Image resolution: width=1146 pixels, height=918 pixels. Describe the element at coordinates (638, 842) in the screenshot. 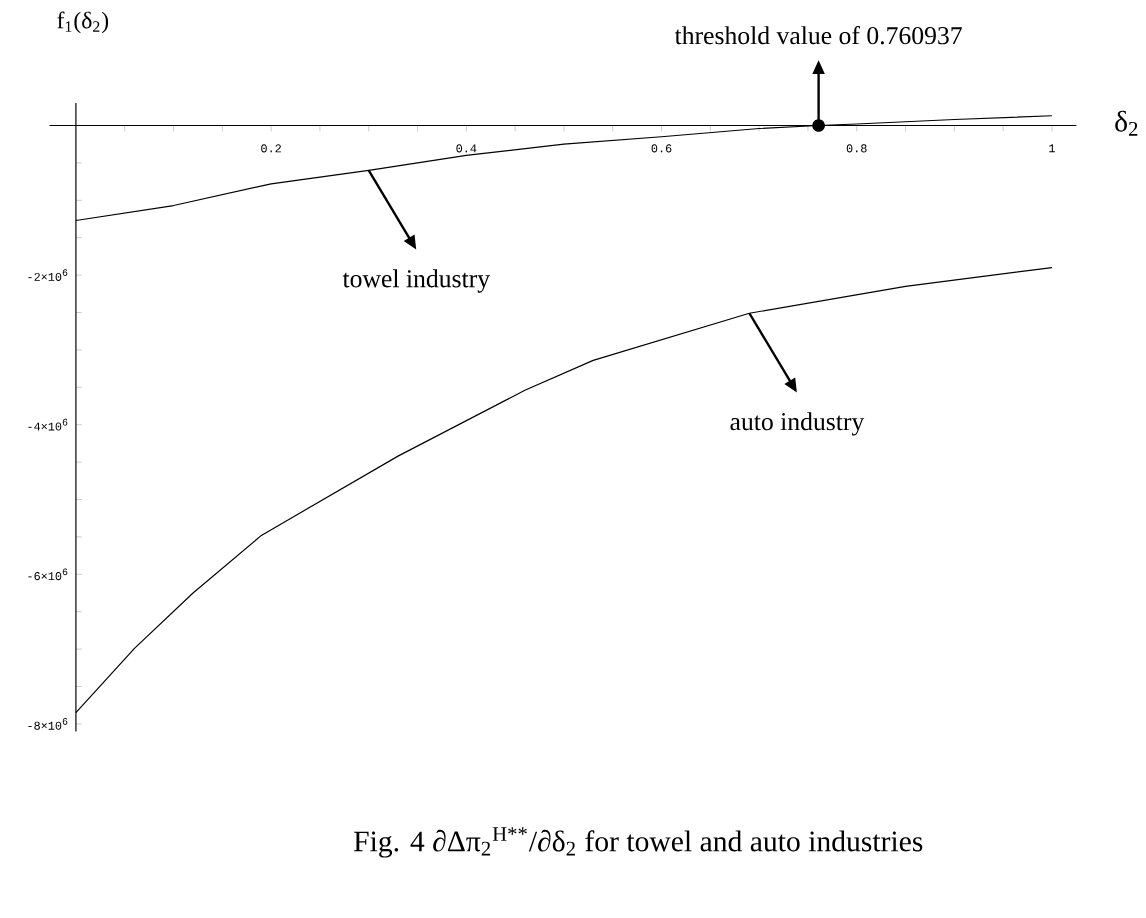

I see `caption: Fig. 4 ∂Δπ$_{2}$$^{H**}$/∂δ$_{2}$ for towel and auto industries` at that location.